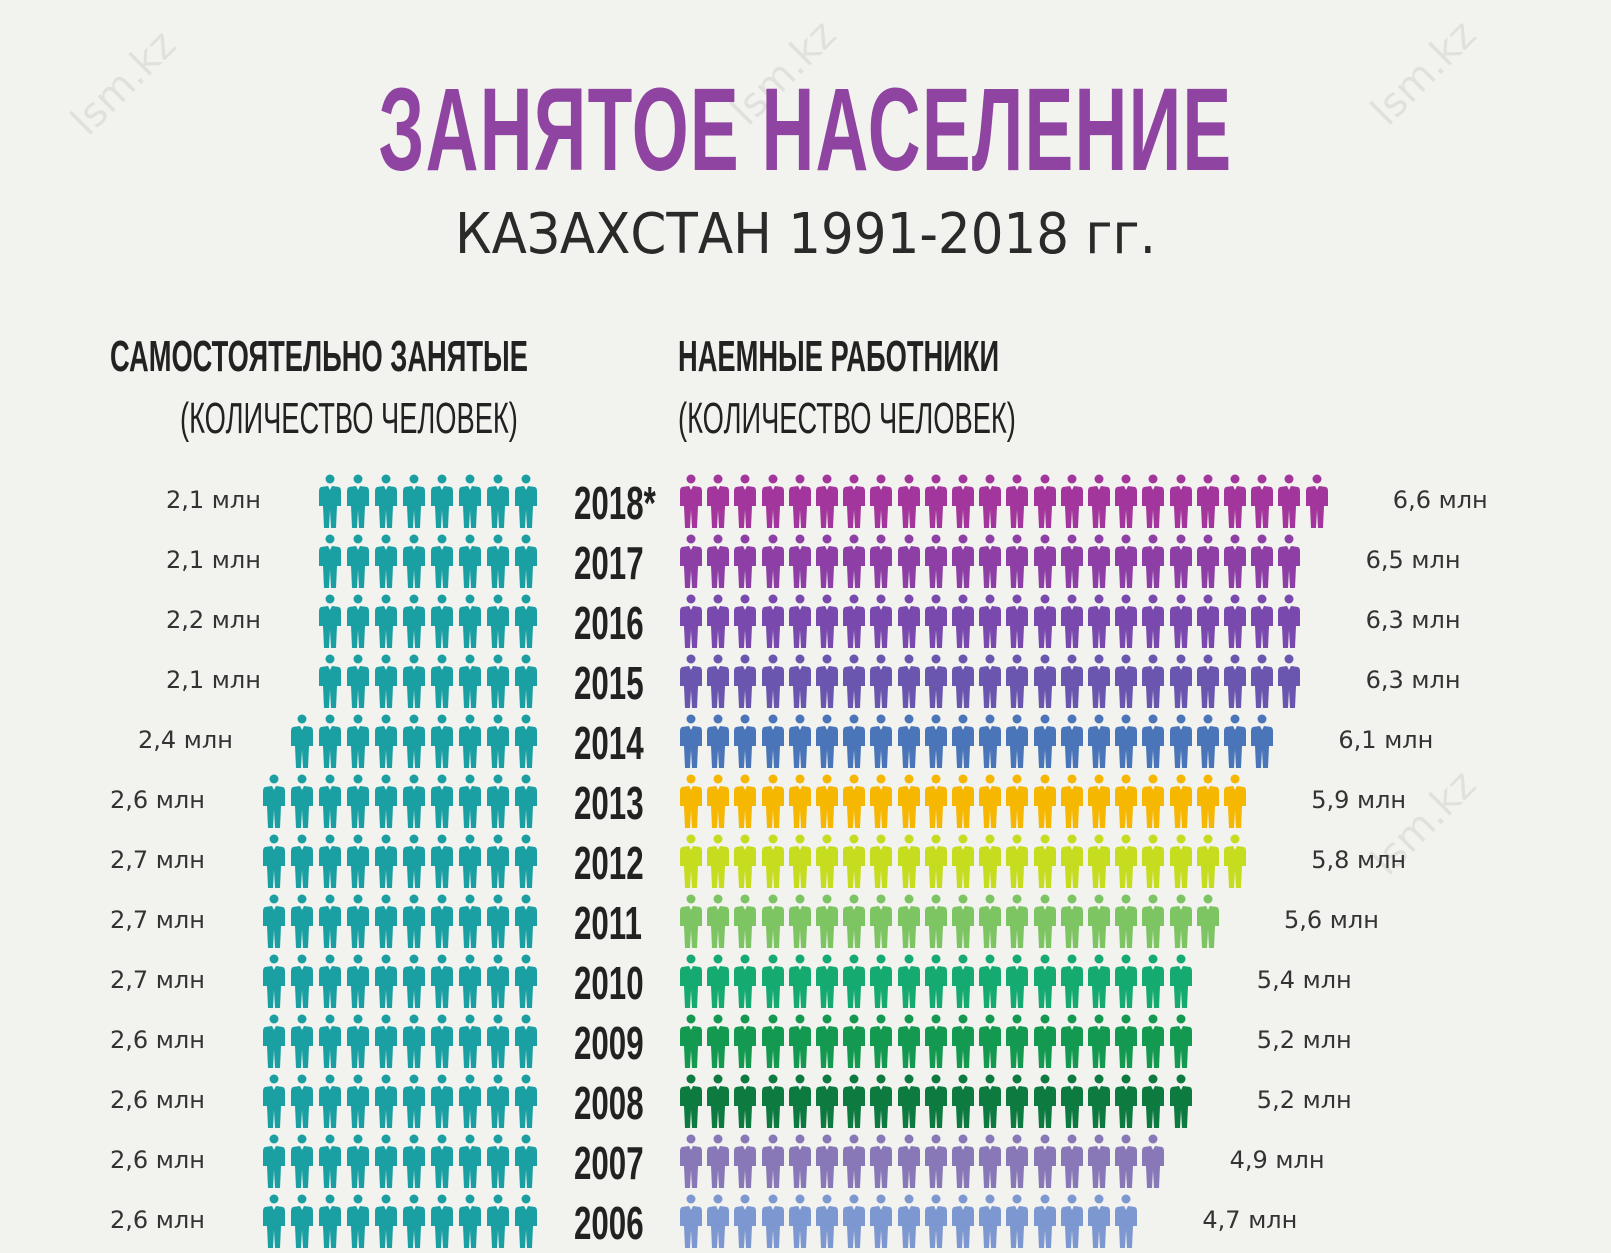 This screenshot has width=1611, height=1253. Describe the element at coordinates (609, 983) in the screenshot. I see `year-label: 2010` at that location.